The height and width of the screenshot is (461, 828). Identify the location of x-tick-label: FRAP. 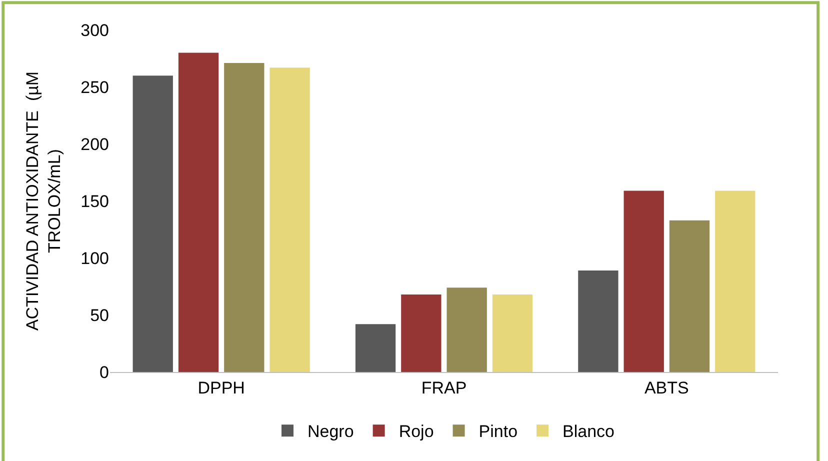
(444, 388).